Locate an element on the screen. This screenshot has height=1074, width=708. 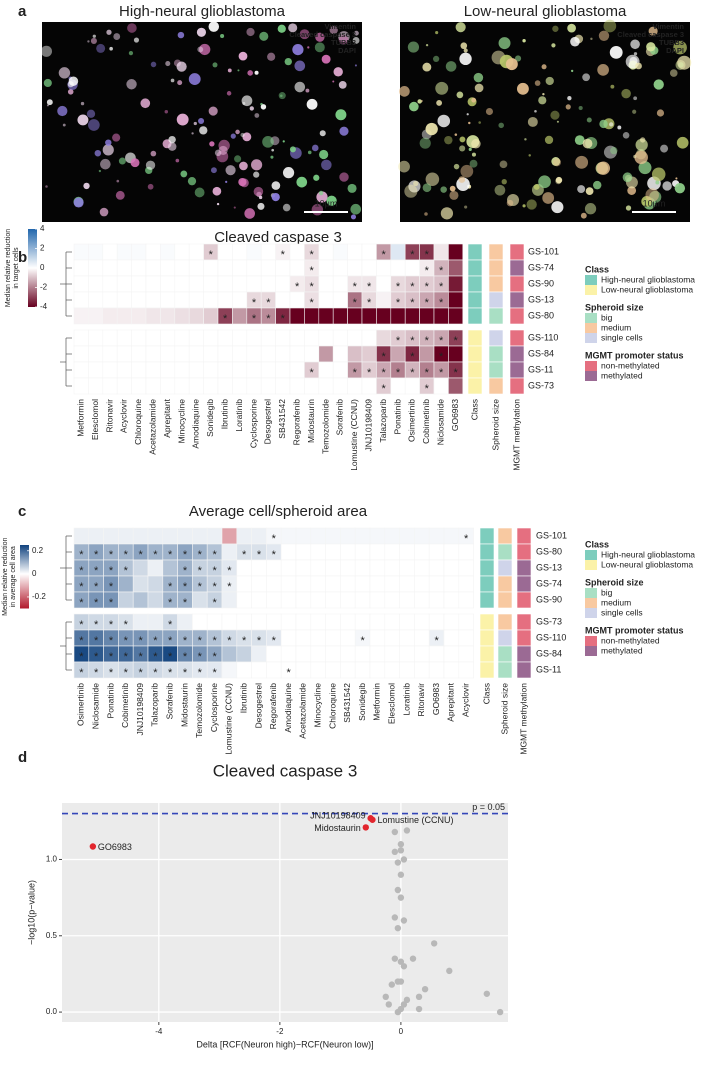
column-label: Regorafenib is located at coordinates (296, 422).